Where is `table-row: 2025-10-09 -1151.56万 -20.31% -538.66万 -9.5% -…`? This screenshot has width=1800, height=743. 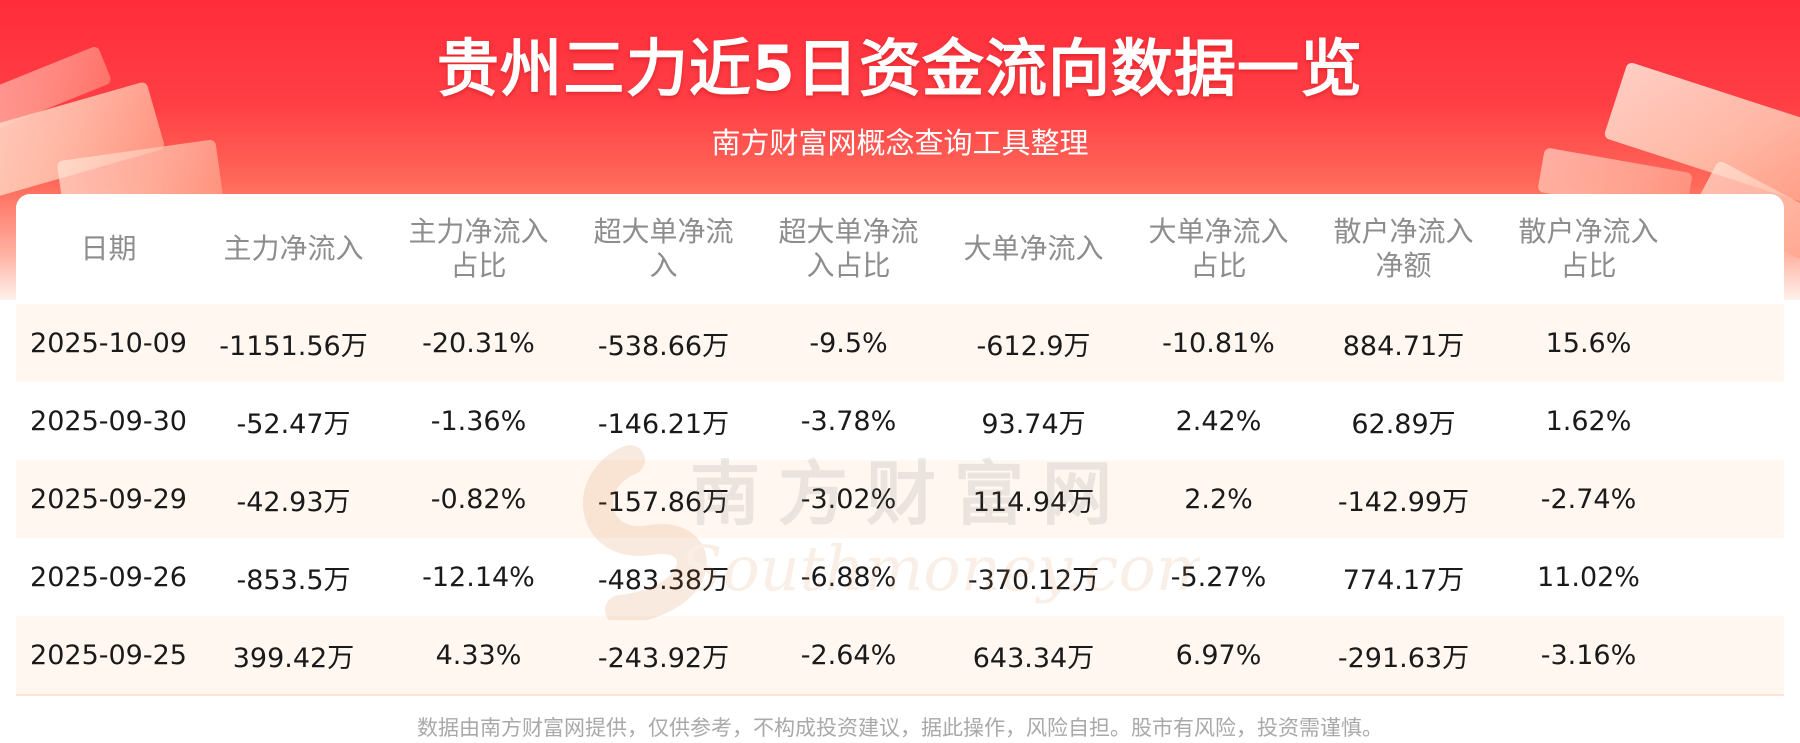 table-row: 2025-10-09 -1151.56万 -20.31% -538.66万 -9.5% -… is located at coordinates (900, 343).